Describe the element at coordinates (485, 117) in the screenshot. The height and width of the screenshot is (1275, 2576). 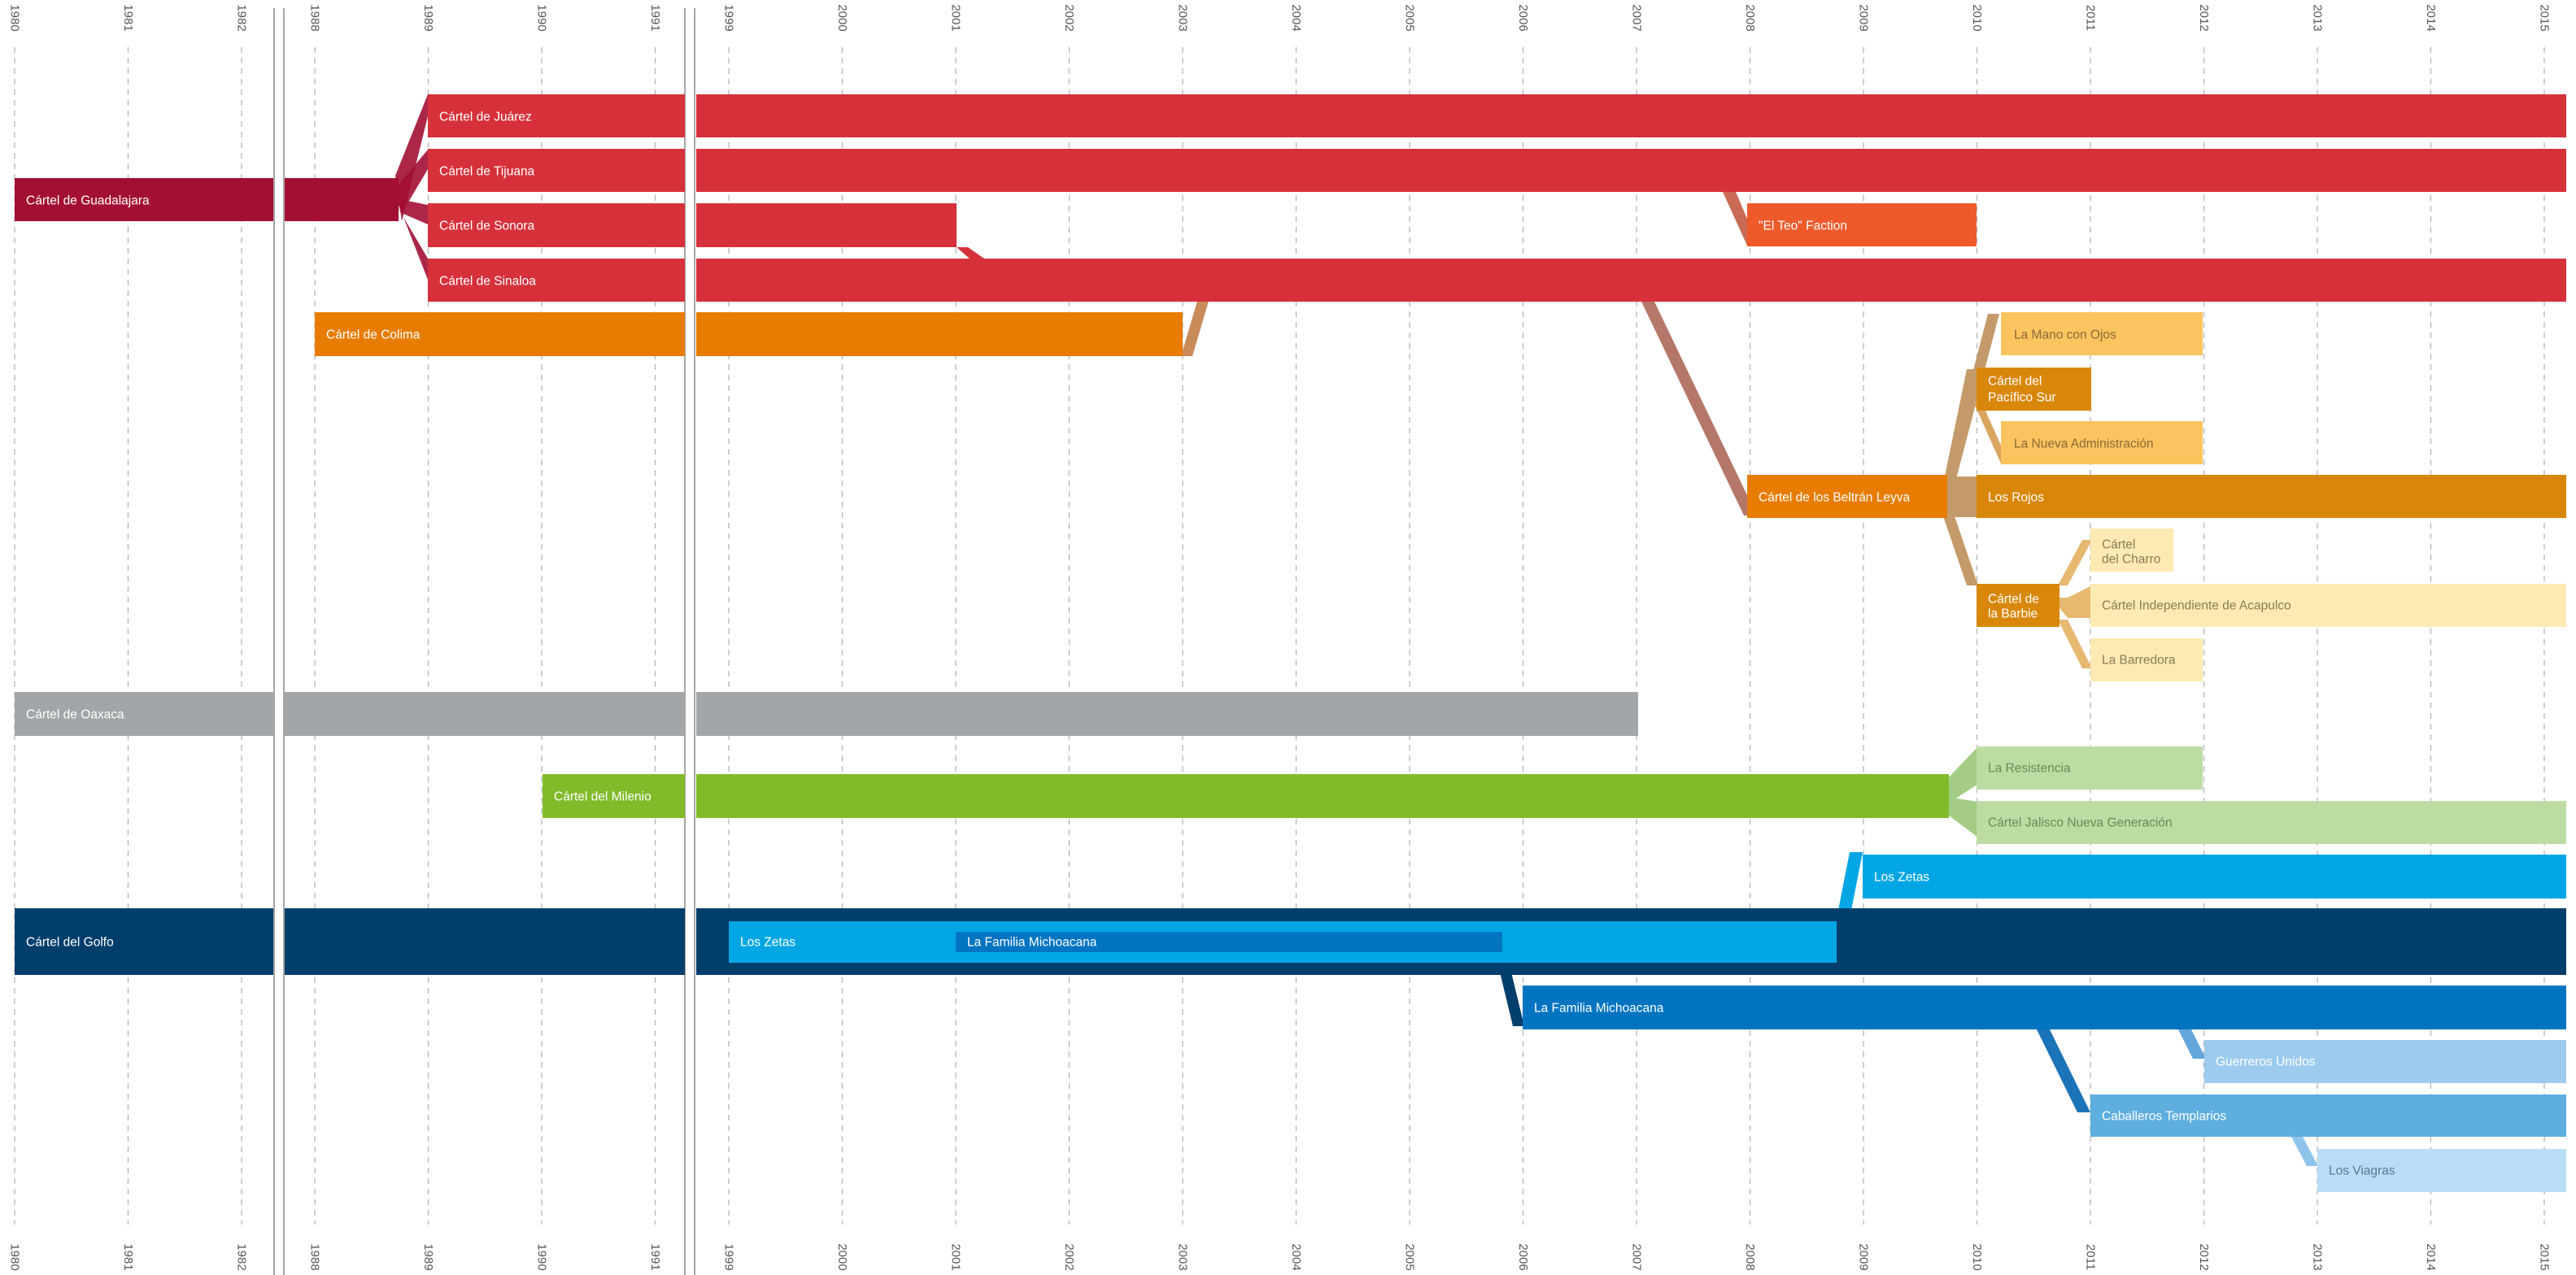
I see `juarez-label: Cártel de Juárez` at that location.